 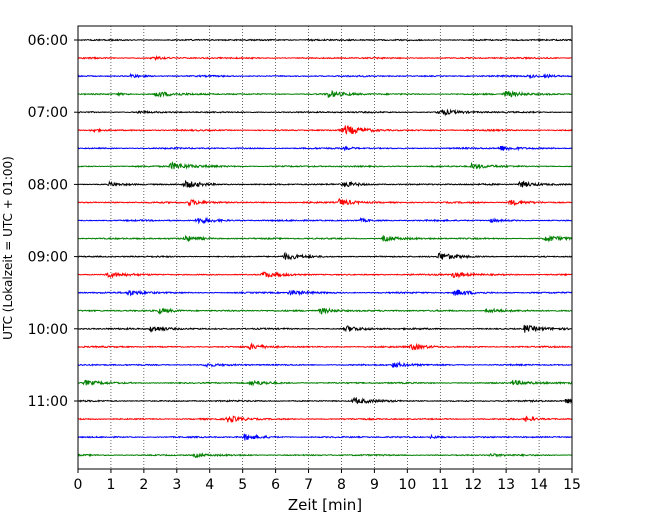 What do you see at coordinates (275, 485) in the screenshot?
I see `x-tick-label: 6` at bounding box center [275, 485].